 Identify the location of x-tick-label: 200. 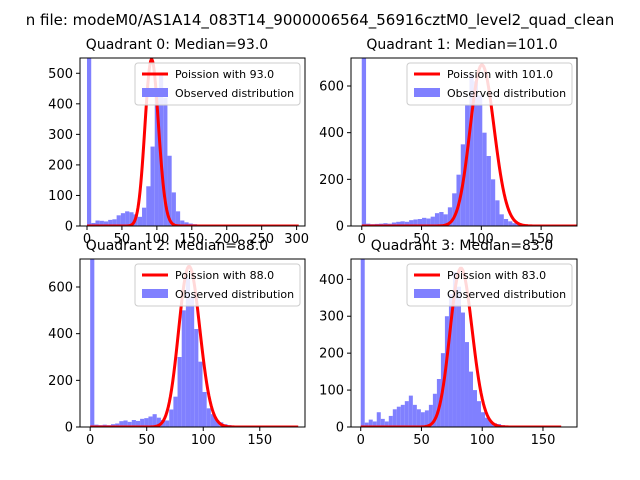
(226, 239).